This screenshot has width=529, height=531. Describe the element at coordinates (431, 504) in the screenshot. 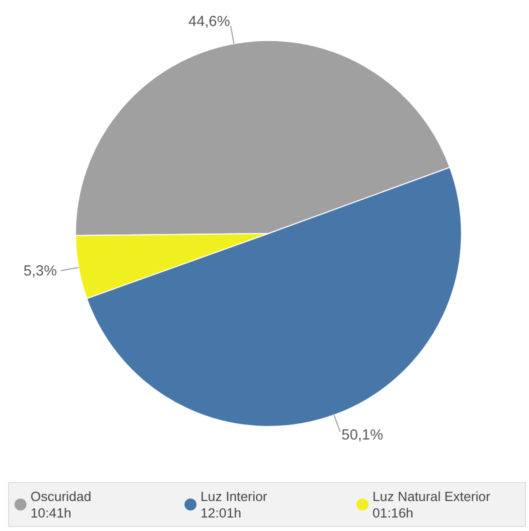

I see `legend-label: Luz Natural Exterior 01:16h` at that location.